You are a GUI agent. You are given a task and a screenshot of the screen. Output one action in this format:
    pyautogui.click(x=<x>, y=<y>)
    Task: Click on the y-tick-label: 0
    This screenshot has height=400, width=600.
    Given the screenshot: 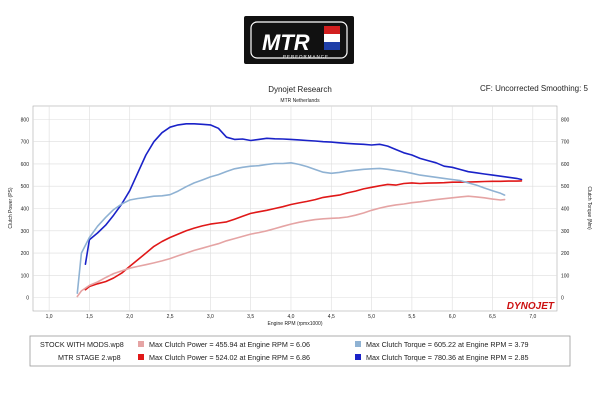 What is the action you would take?
    pyautogui.click(x=27, y=299)
    